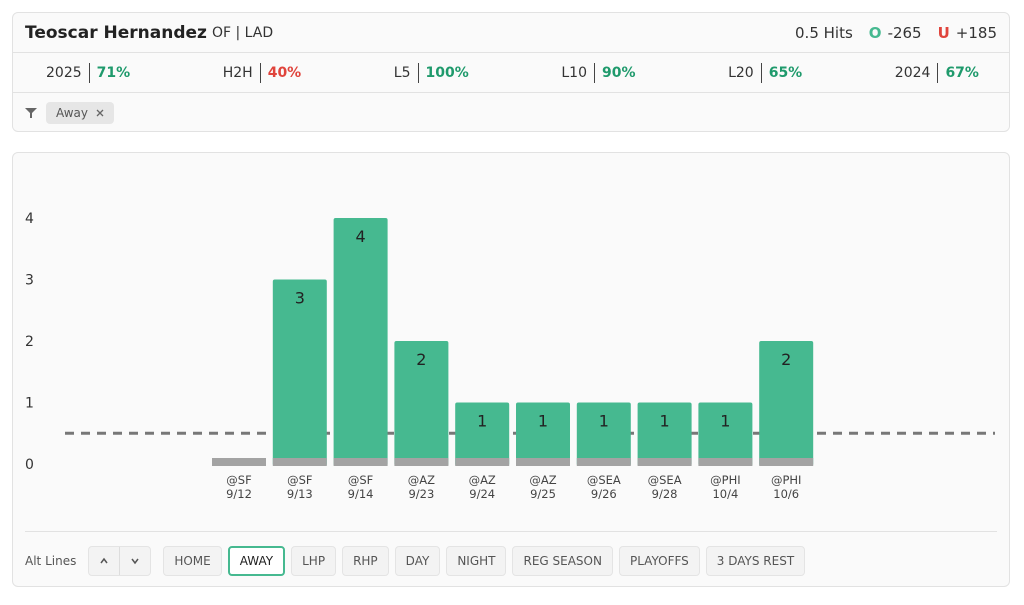 The image size is (1024, 605). What do you see at coordinates (72, 113) in the screenshot?
I see `filter-chip-label: Away` at bounding box center [72, 113].